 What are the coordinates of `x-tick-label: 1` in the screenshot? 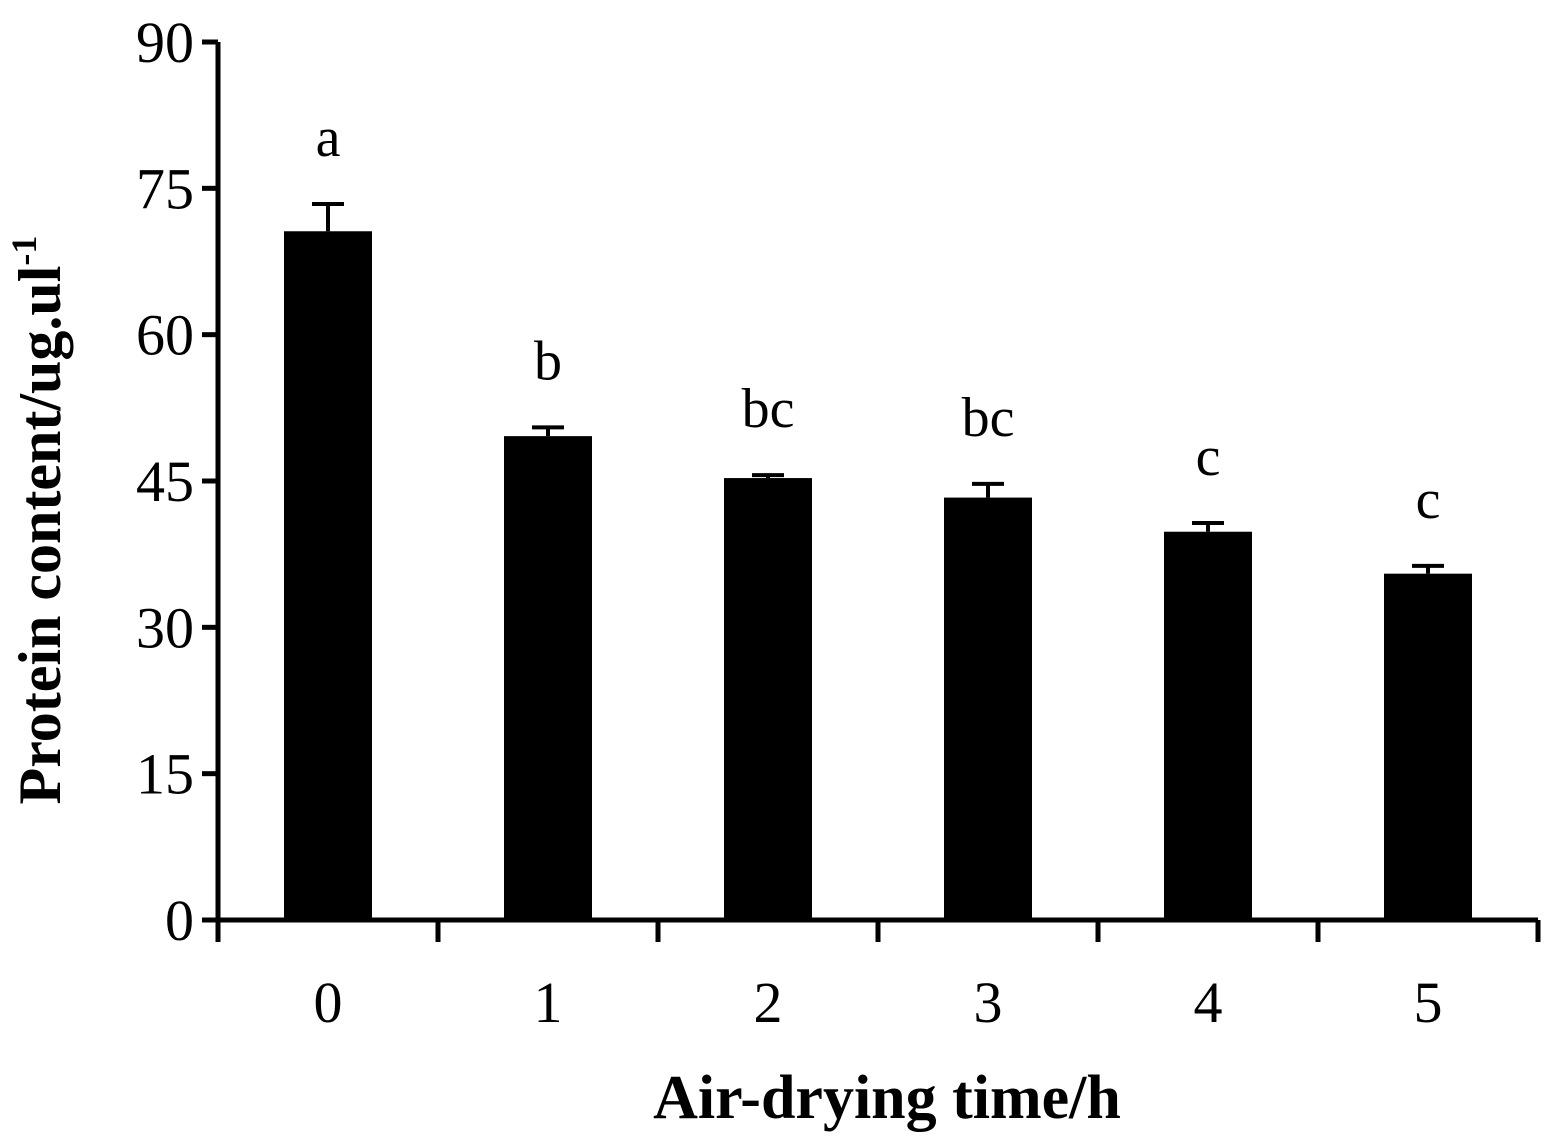 It's located at (548, 1002).